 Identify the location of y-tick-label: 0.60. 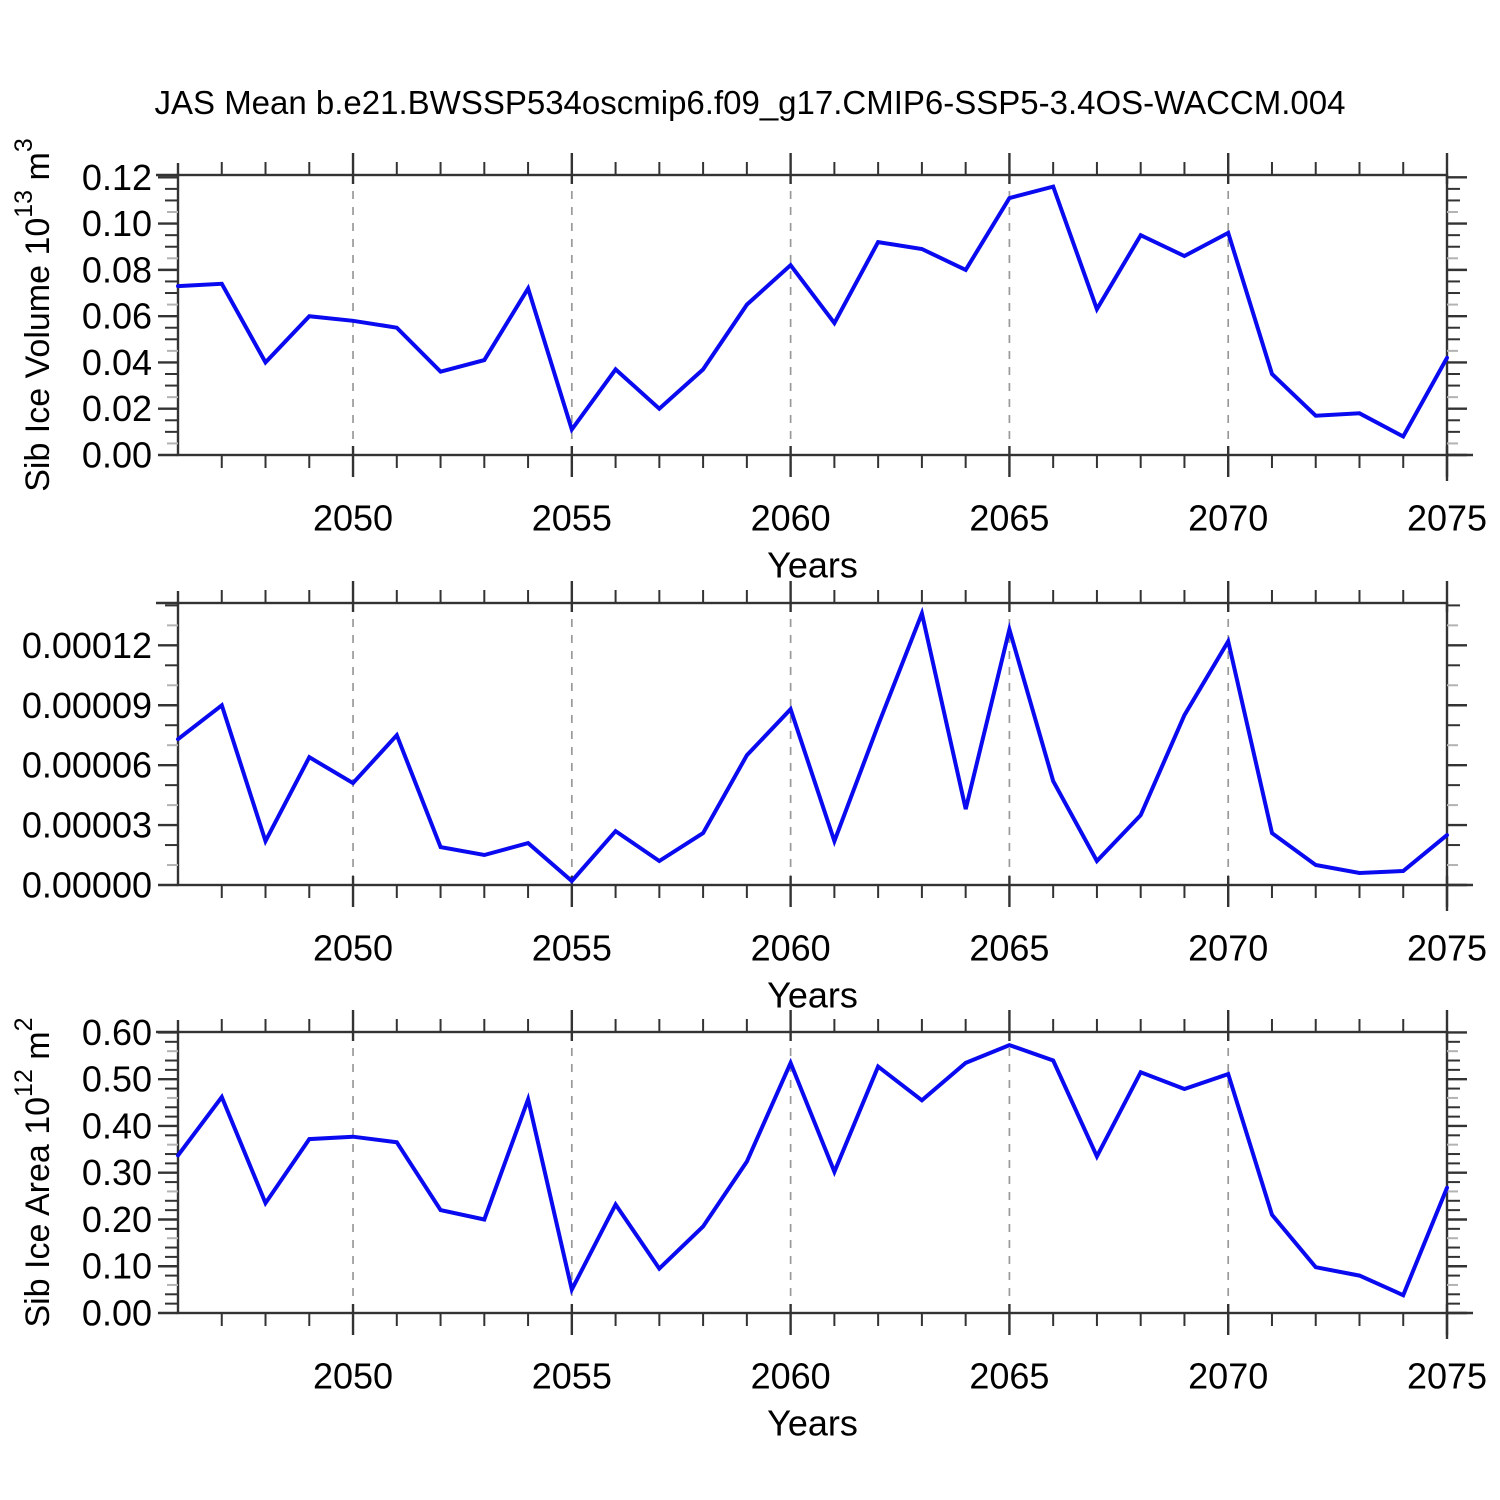
(117, 1032).